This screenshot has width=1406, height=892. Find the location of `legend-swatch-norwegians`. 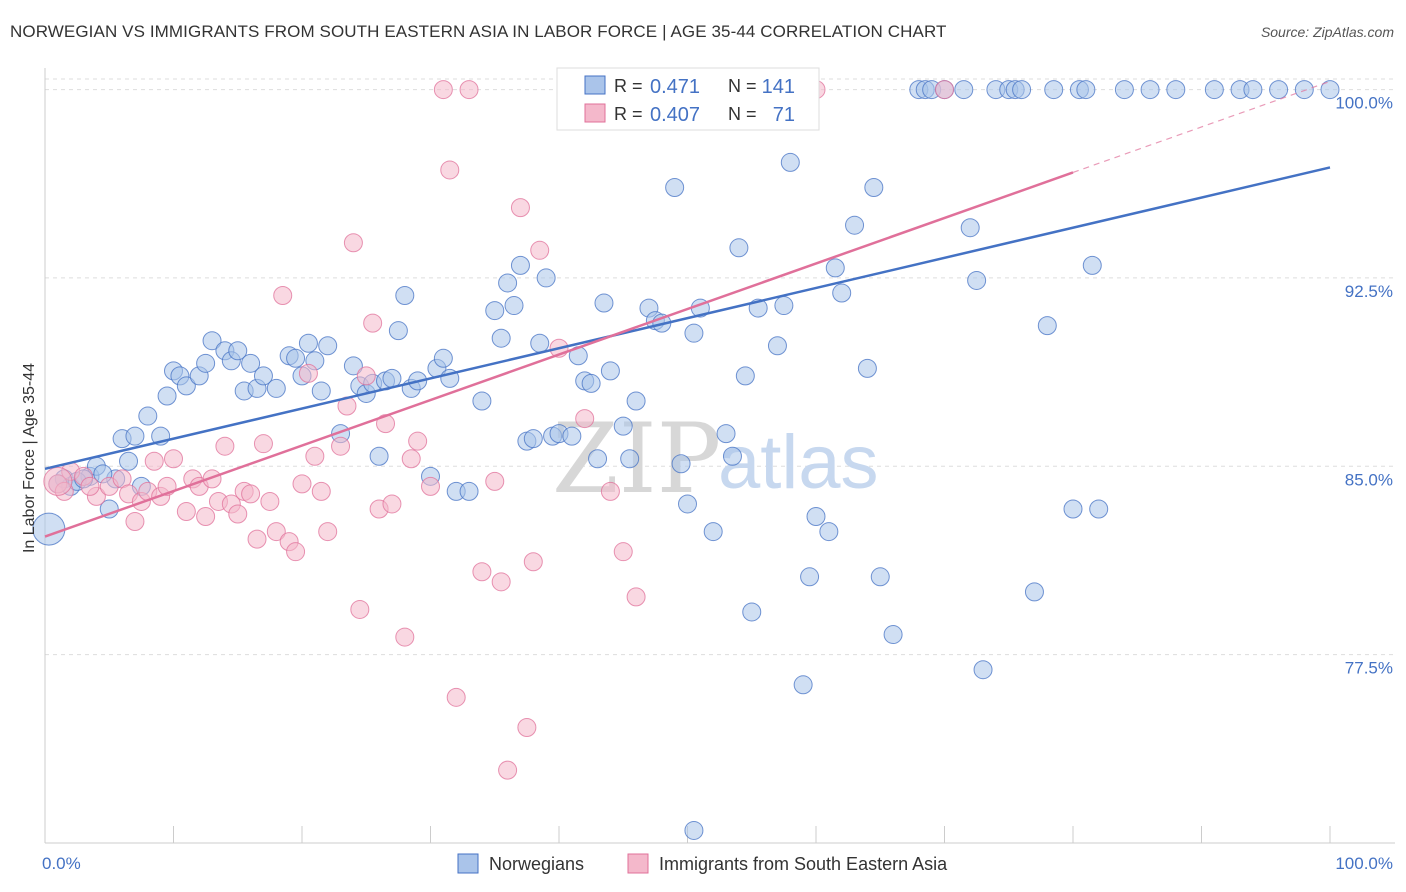

legend-swatch-norwegians is located at coordinates (595, 85).